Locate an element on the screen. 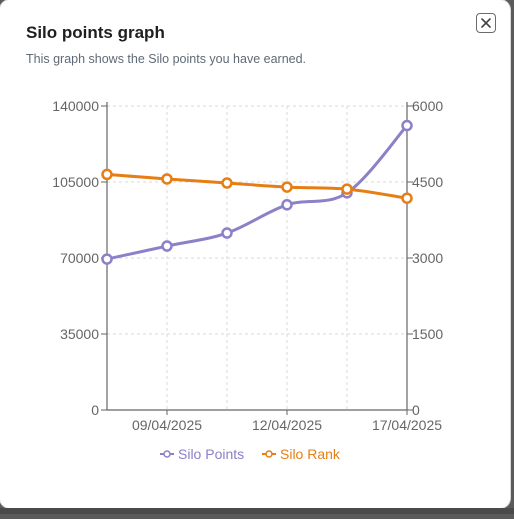  y-left-tick-label: 70000 is located at coordinates (79, 258).